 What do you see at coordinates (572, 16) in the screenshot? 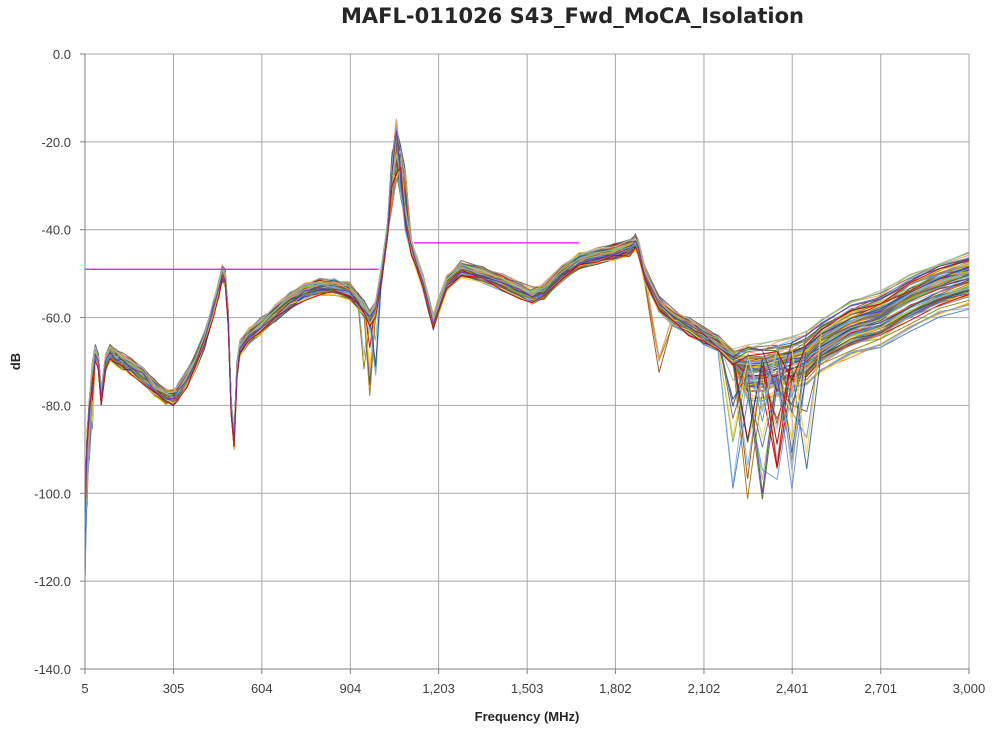
I see `chart-title: MAFL-011026 S43_Fwd_MoCA_Isolation` at bounding box center [572, 16].